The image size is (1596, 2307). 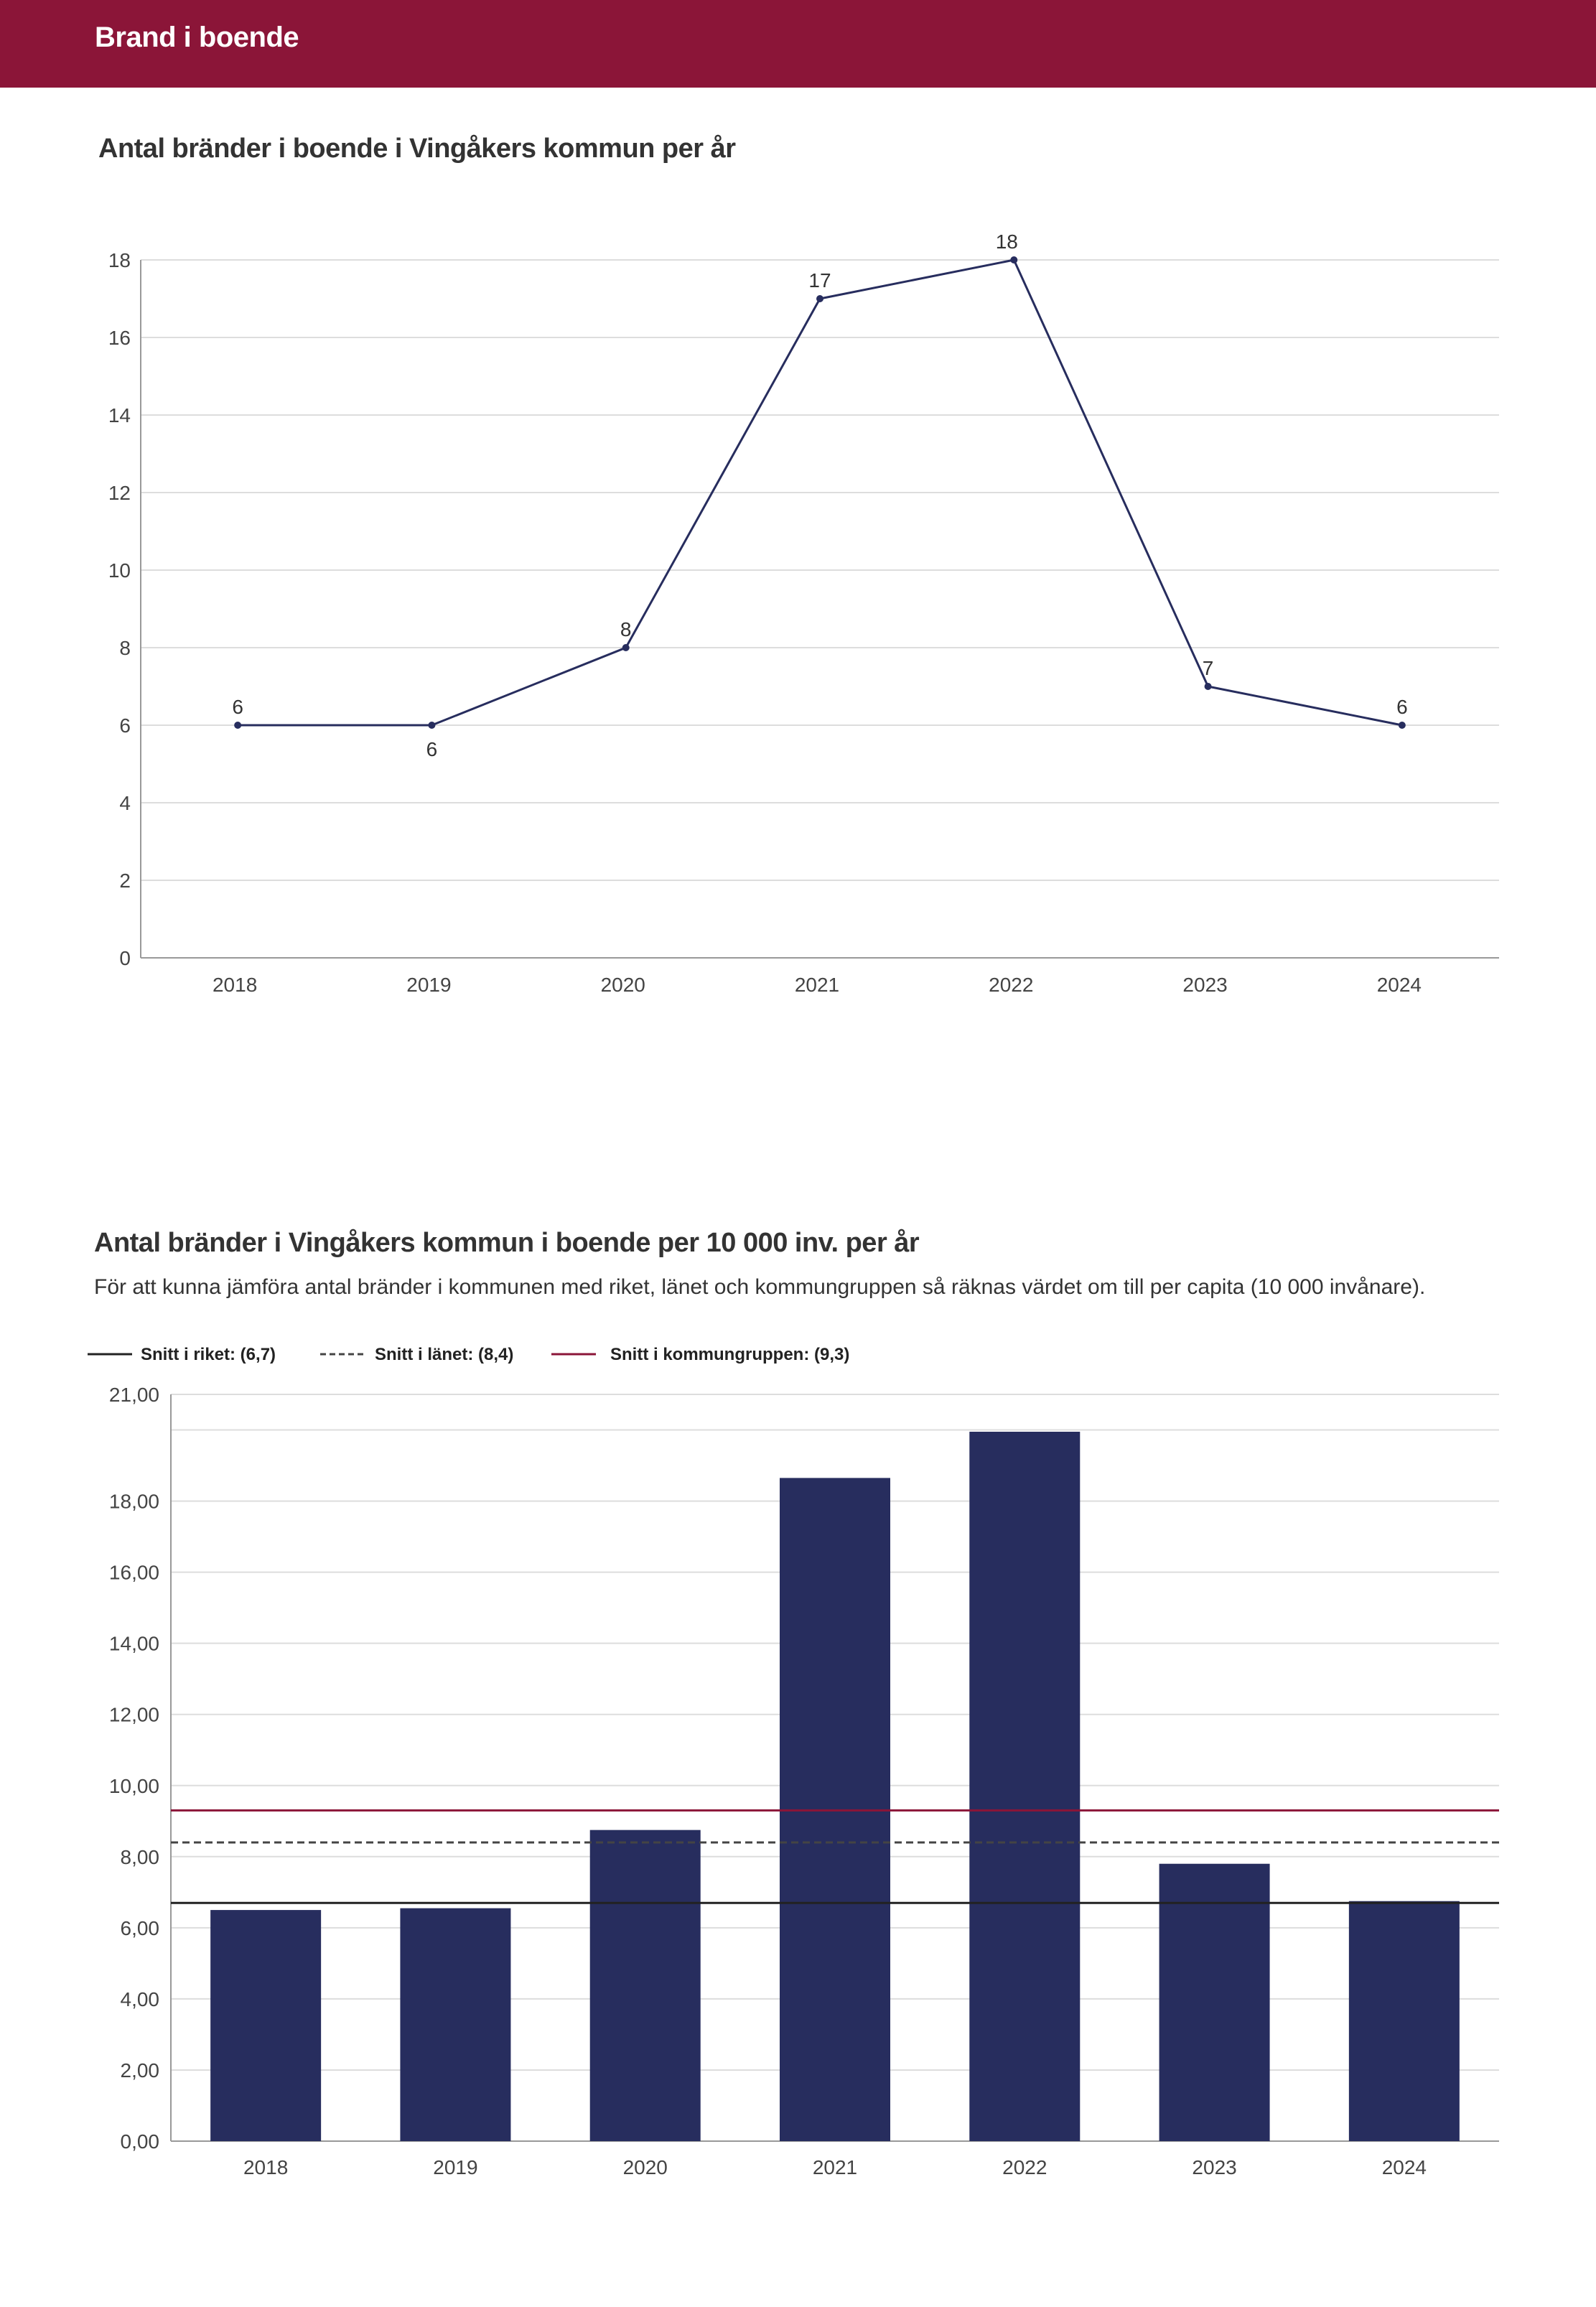 What do you see at coordinates (119, 338) in the screenshot?
I see `y-tick-label: 16` at bounding box center [119, 338].